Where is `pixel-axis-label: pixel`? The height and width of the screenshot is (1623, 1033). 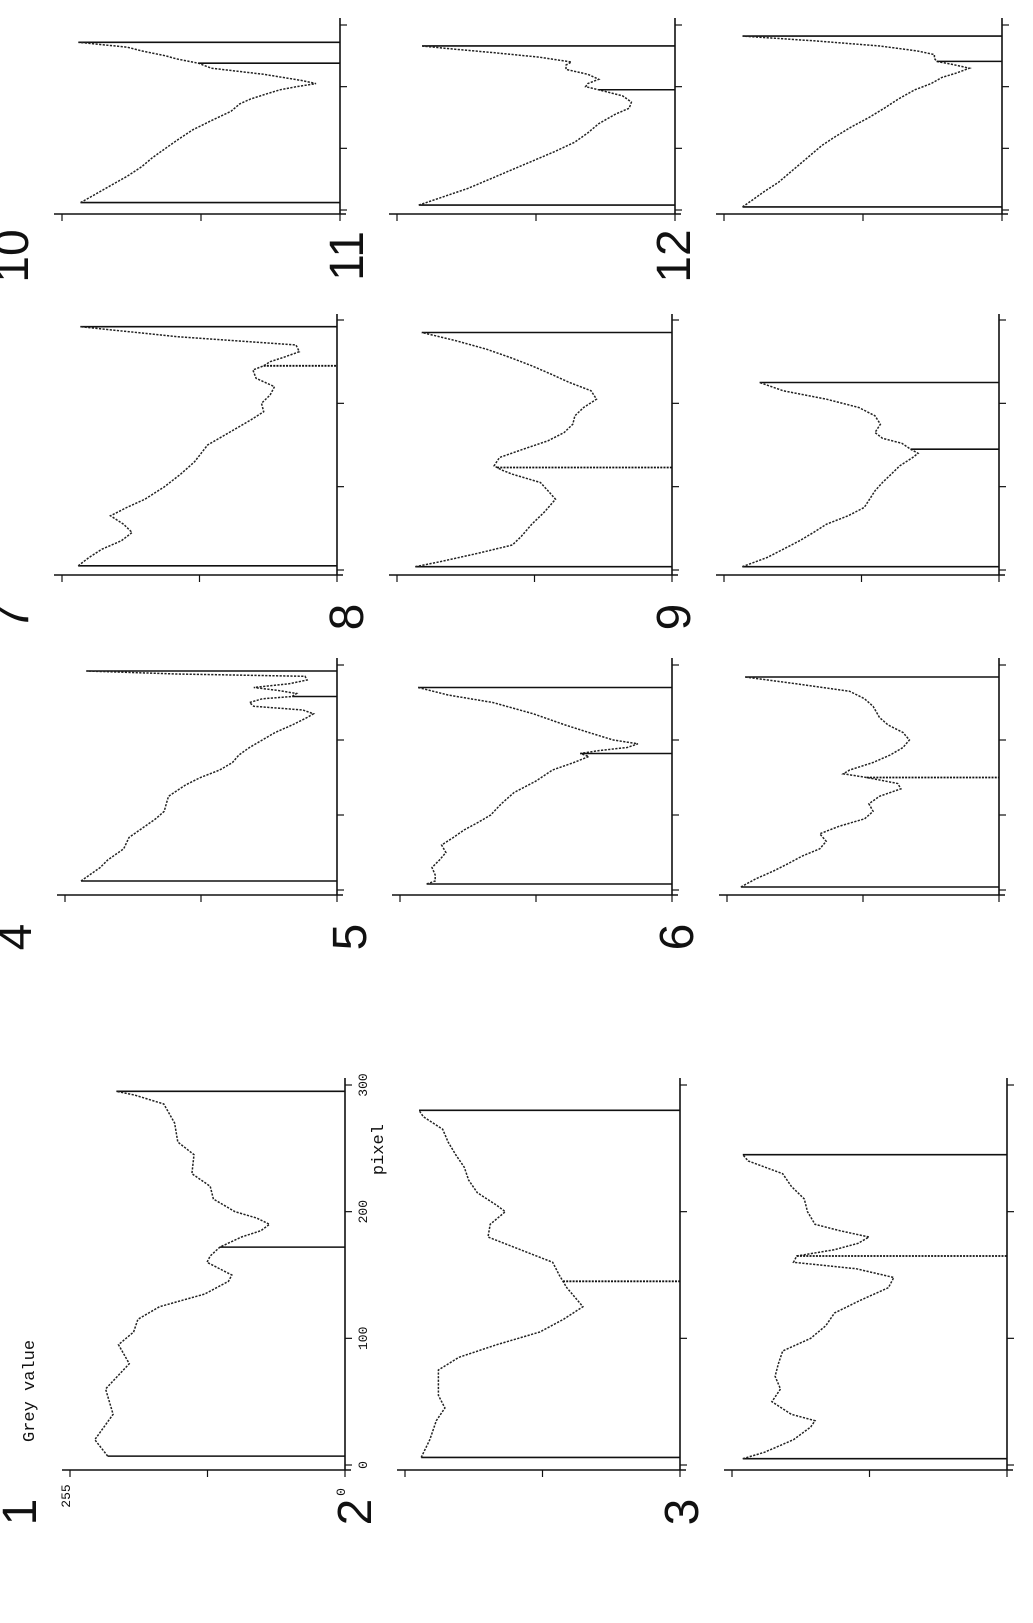
pixel-axis-label: pixel is located at coordinates (379, 1149).